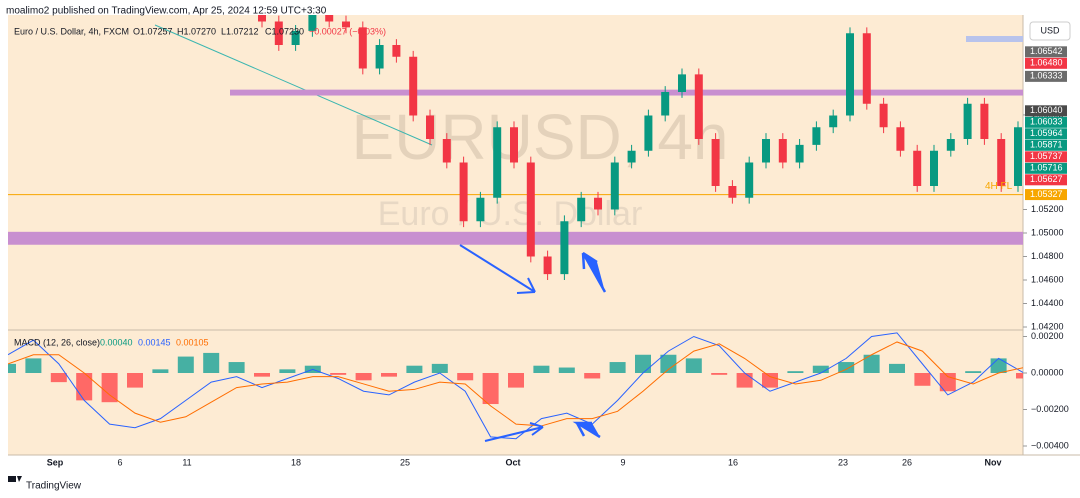 This screenshot has height=498, width=1080. What do you see at coordinates (512, 462) in the screenshot?
I see `time-label: Oct` at bounding box center [512, 462].